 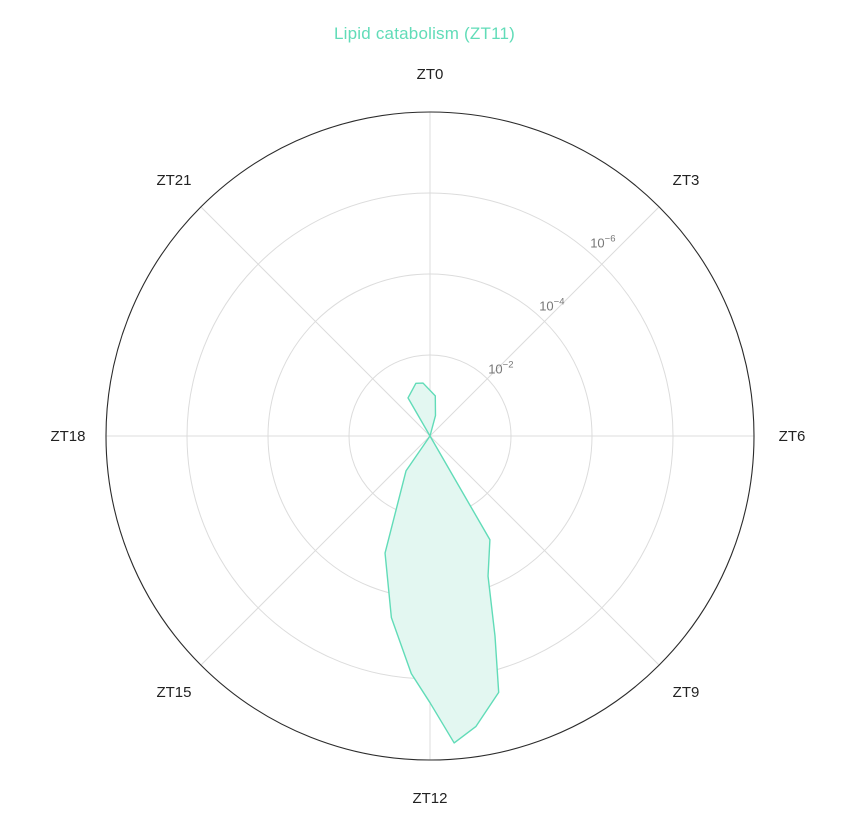 What do you see at coordinates (686, 180) in the screenshot?
I see `angular-tick-label-zt3: ZT3` at bounding box center [686, 180].